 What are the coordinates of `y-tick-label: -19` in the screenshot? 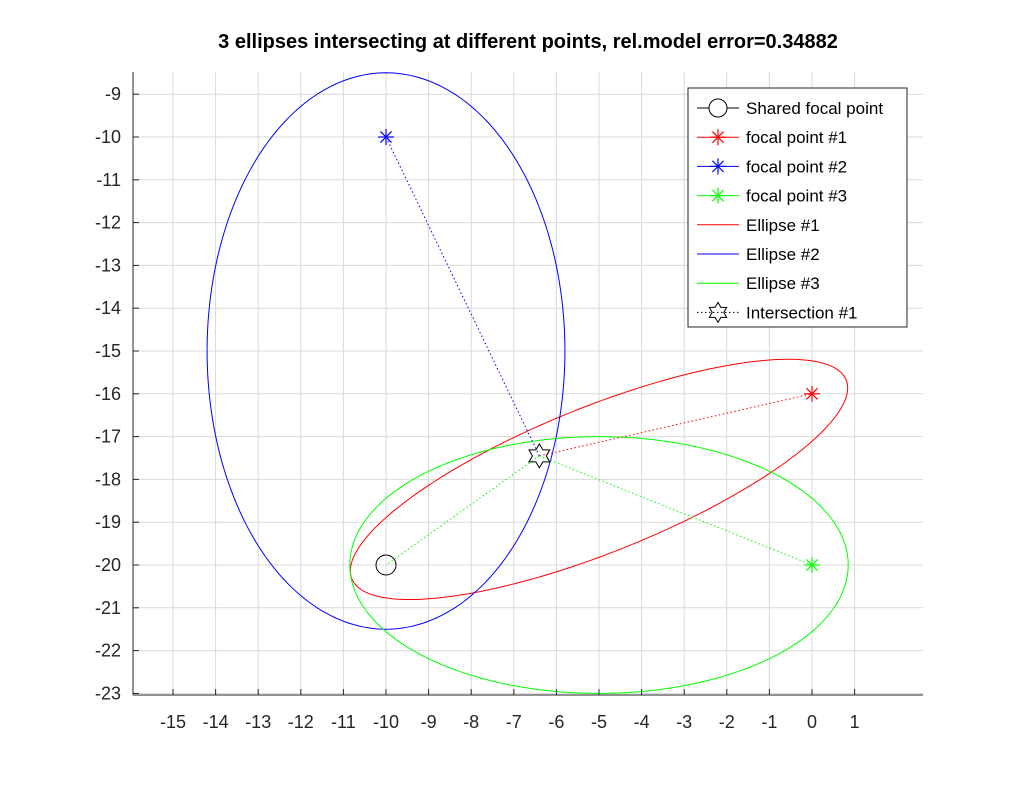 It's located at (108, 522).